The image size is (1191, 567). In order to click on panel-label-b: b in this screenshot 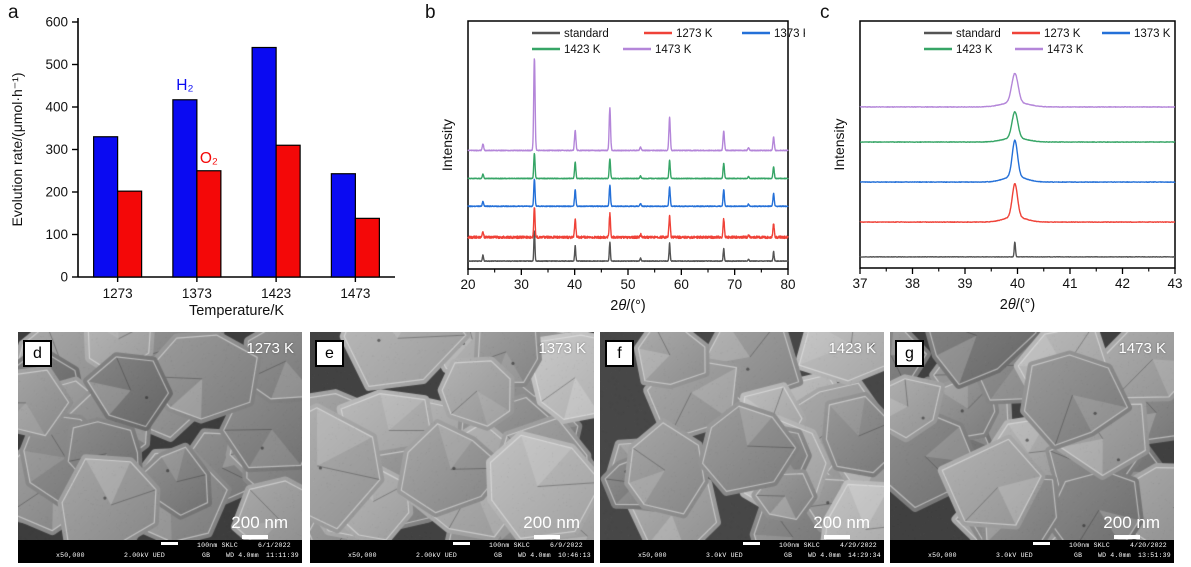, I will do `click(430, 12)`.